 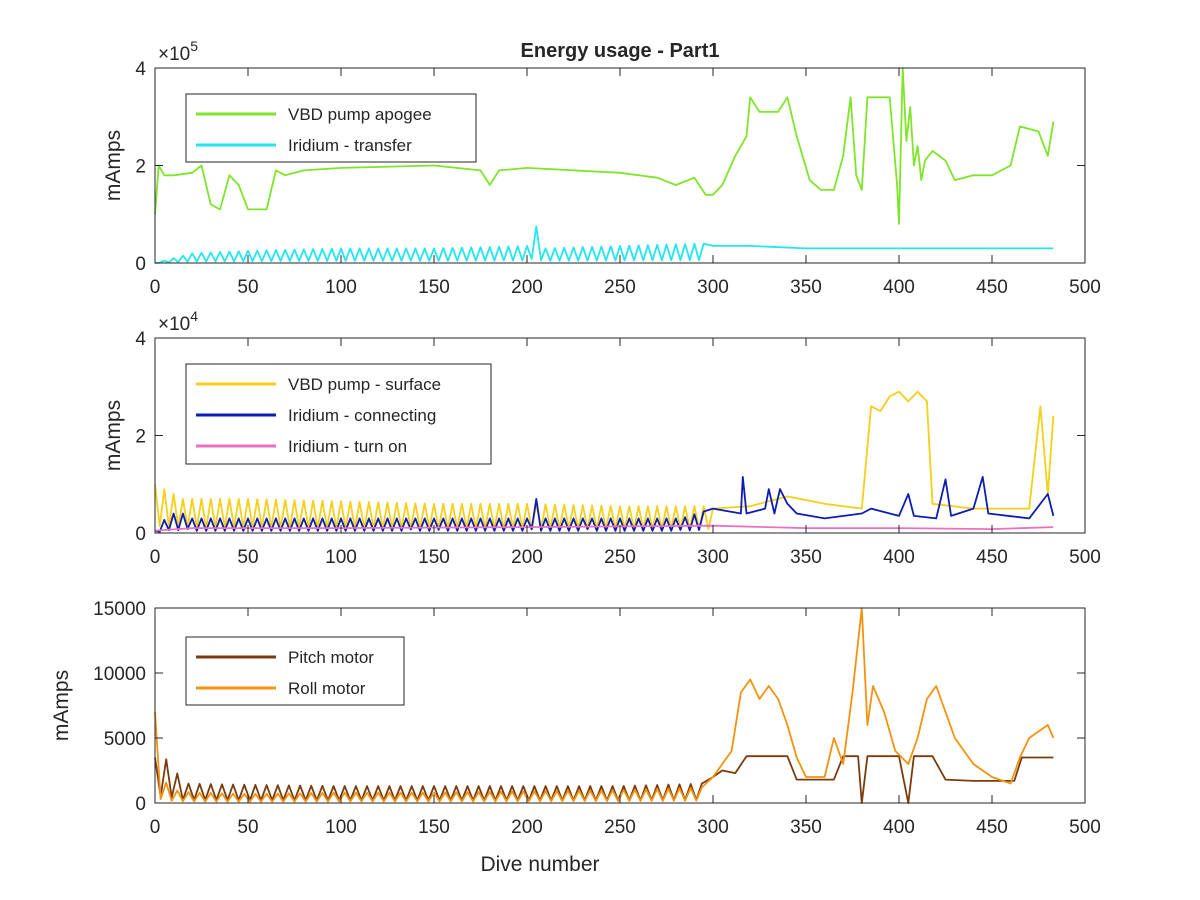 I want to click on legend-entry-label: Iridium - turn on, so click(x=347, y=446).